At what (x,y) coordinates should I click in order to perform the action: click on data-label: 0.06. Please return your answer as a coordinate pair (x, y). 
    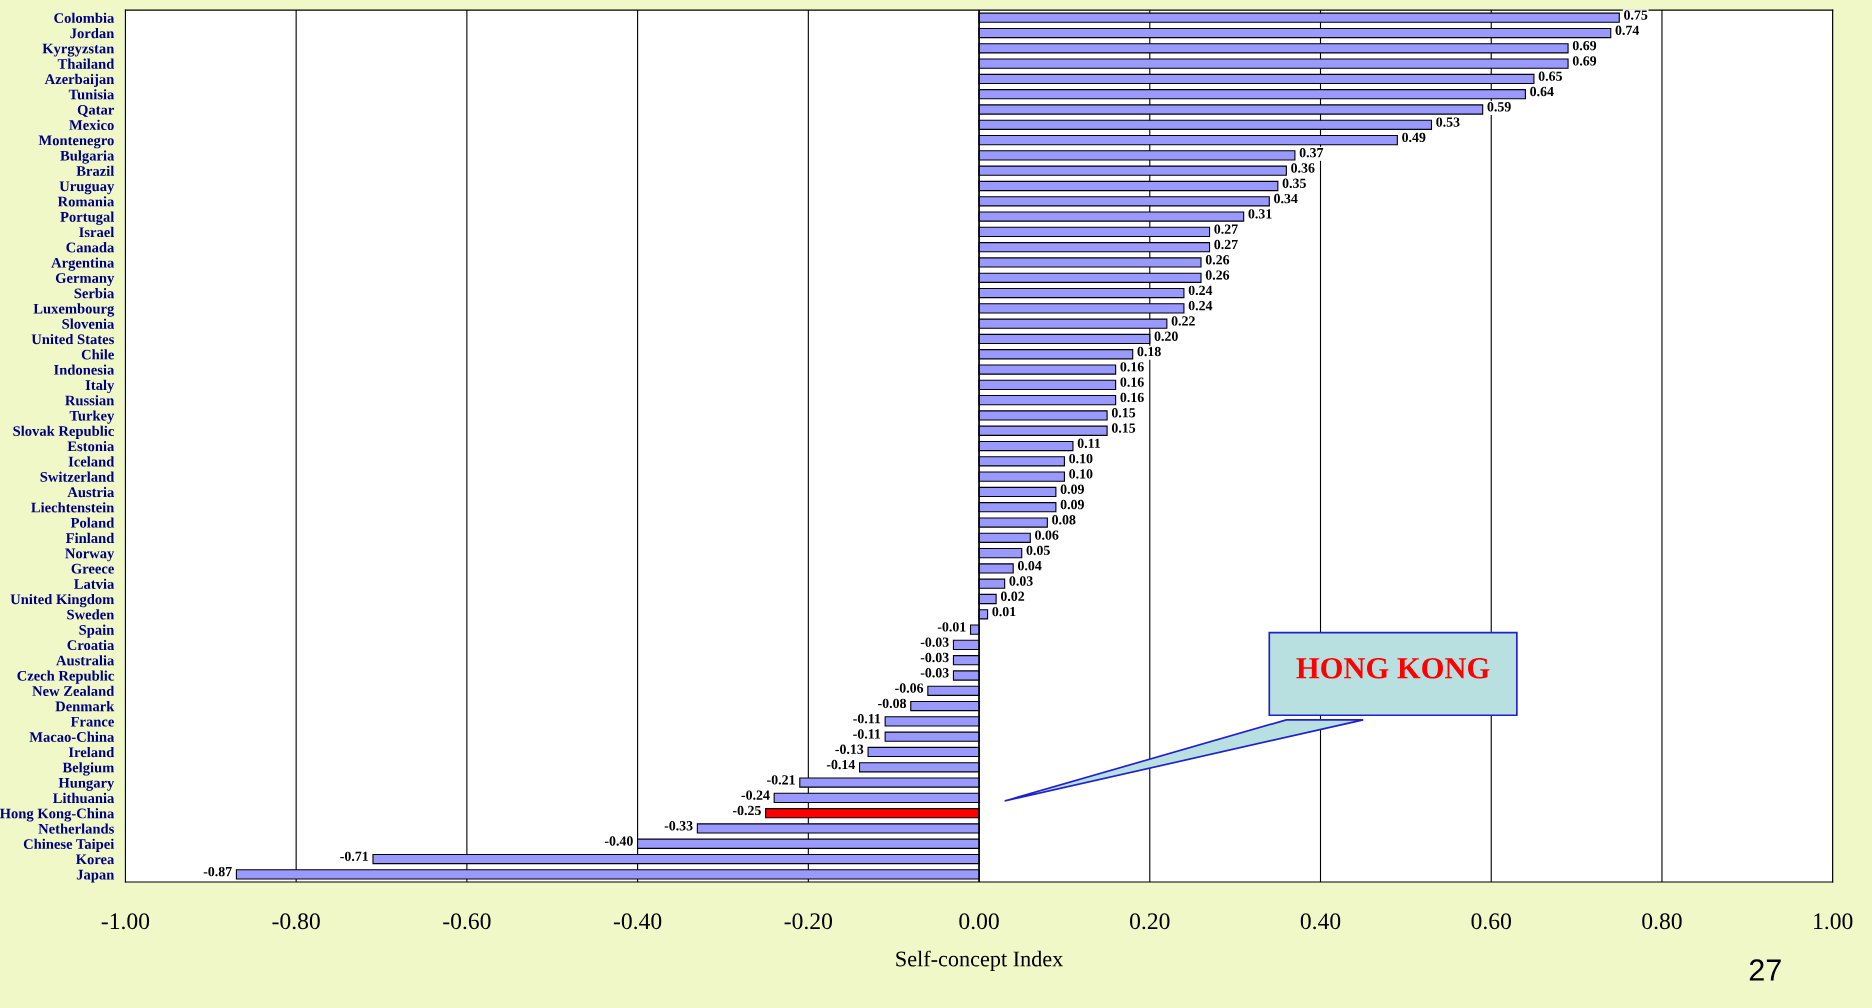
    Looking at the image, I should click on (1047, 535).